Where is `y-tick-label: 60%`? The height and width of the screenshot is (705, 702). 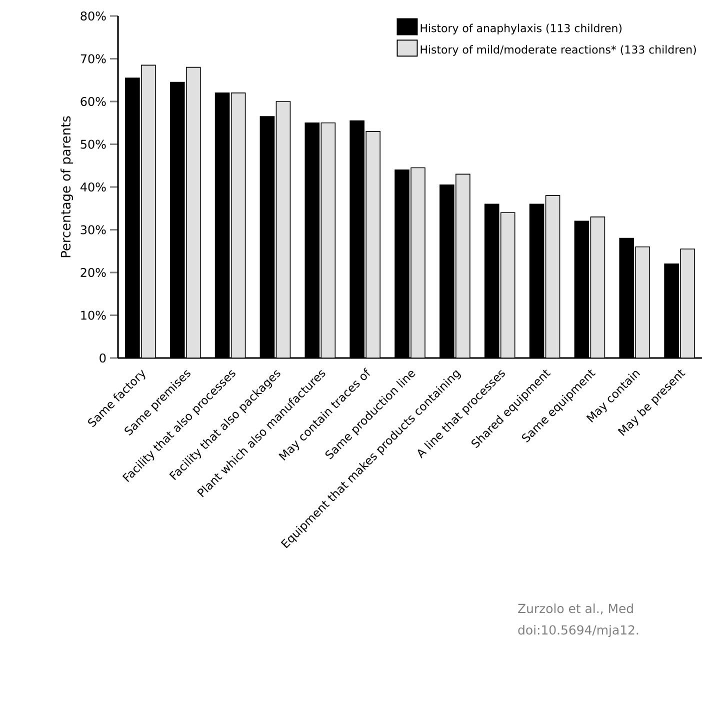 y-tick-label: 60% is located at coordinates (93, 101).